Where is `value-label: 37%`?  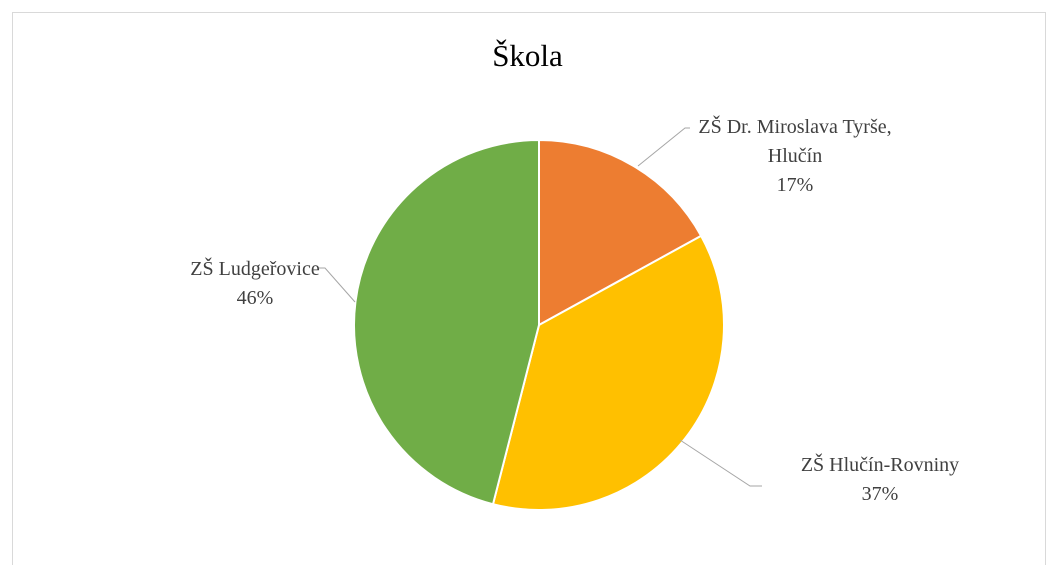
value-label: 37% is located at coordinates (880, 494).